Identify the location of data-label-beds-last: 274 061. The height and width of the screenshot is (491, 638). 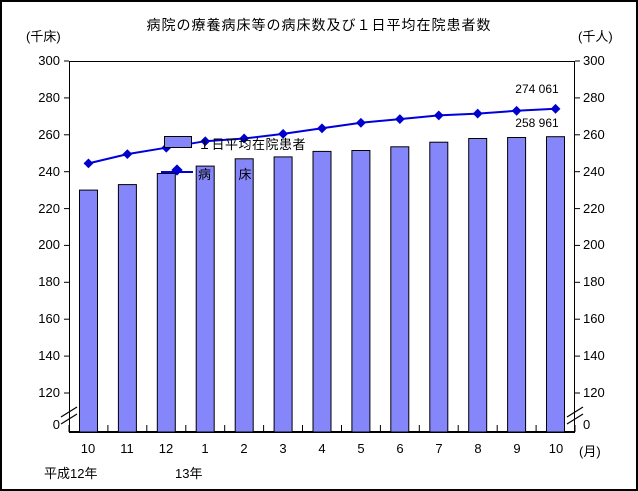
(537, 89).